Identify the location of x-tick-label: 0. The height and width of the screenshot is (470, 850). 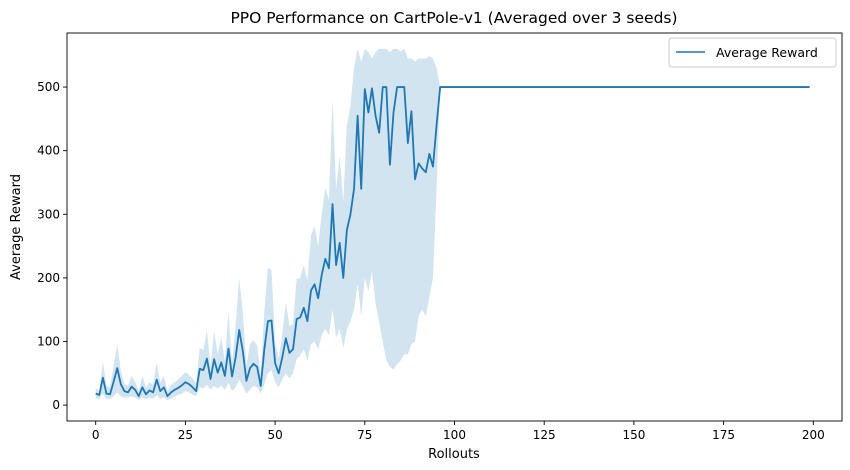
(96, 435).